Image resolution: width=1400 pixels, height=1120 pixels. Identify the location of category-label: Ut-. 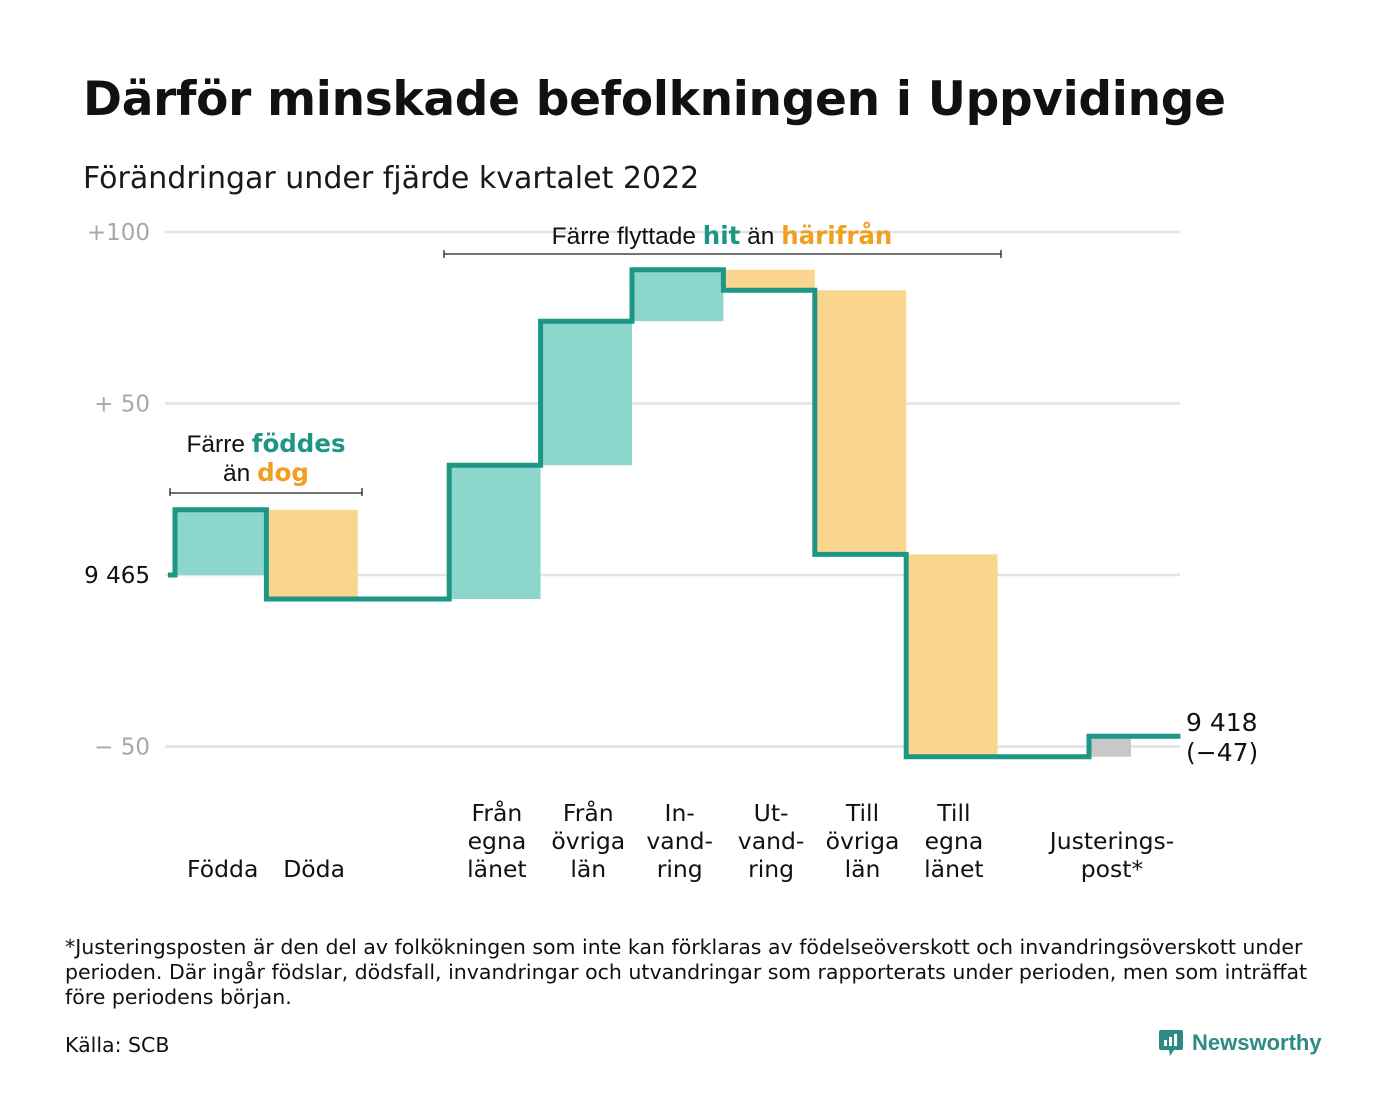
(771, 813).